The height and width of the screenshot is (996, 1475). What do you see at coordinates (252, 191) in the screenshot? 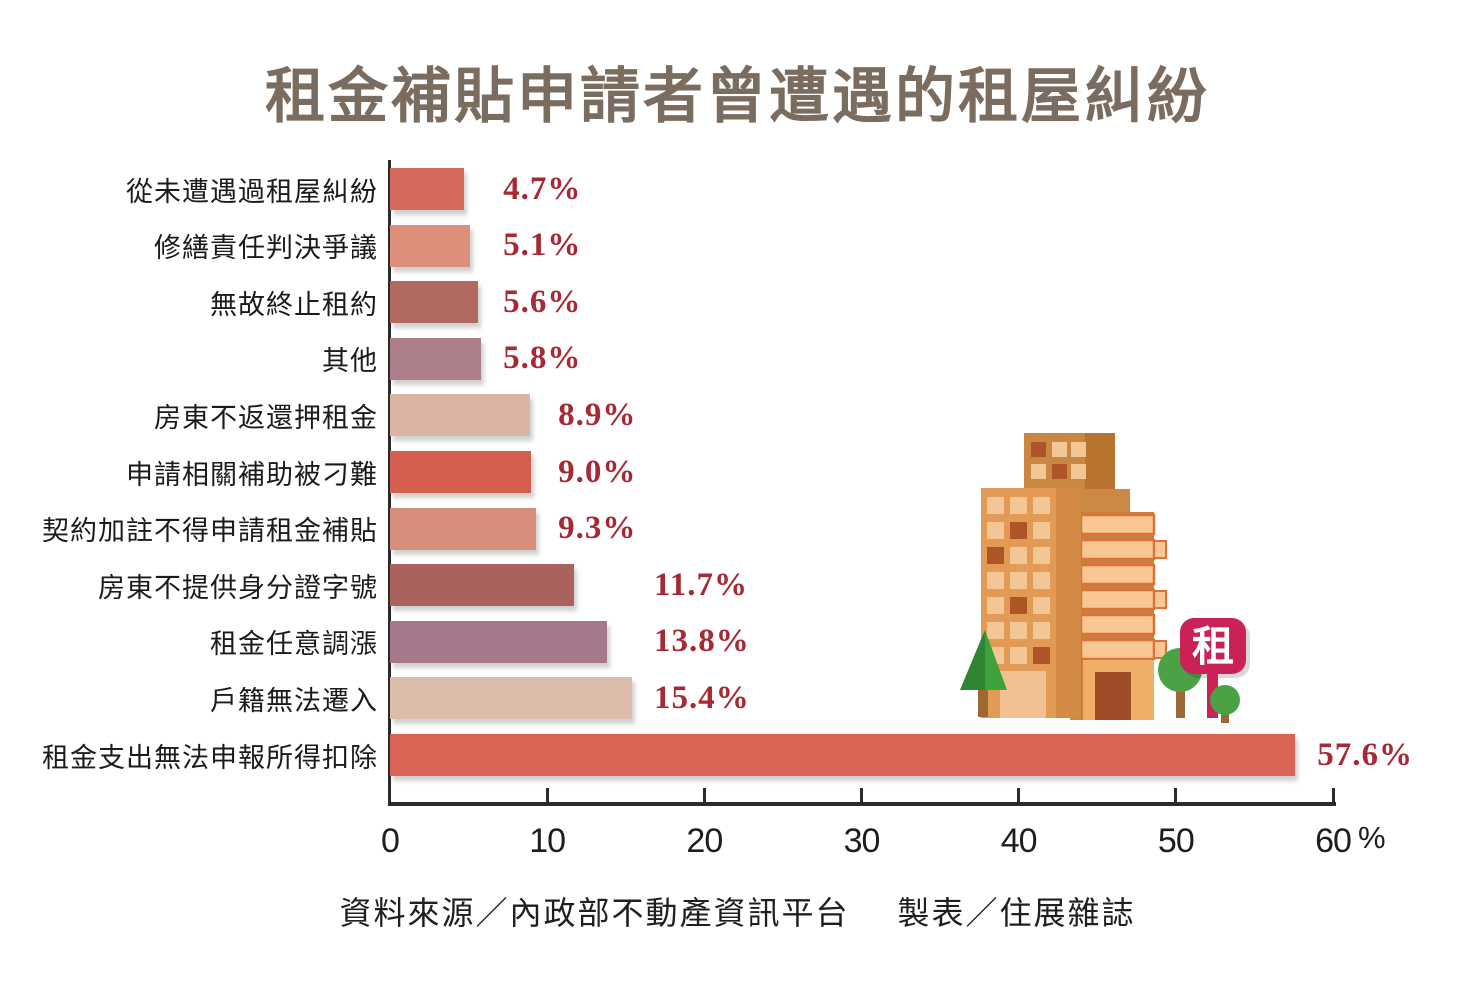
I see `category-label: 從未遭遇過租屋糾紛` at bounding box center [252, 191].